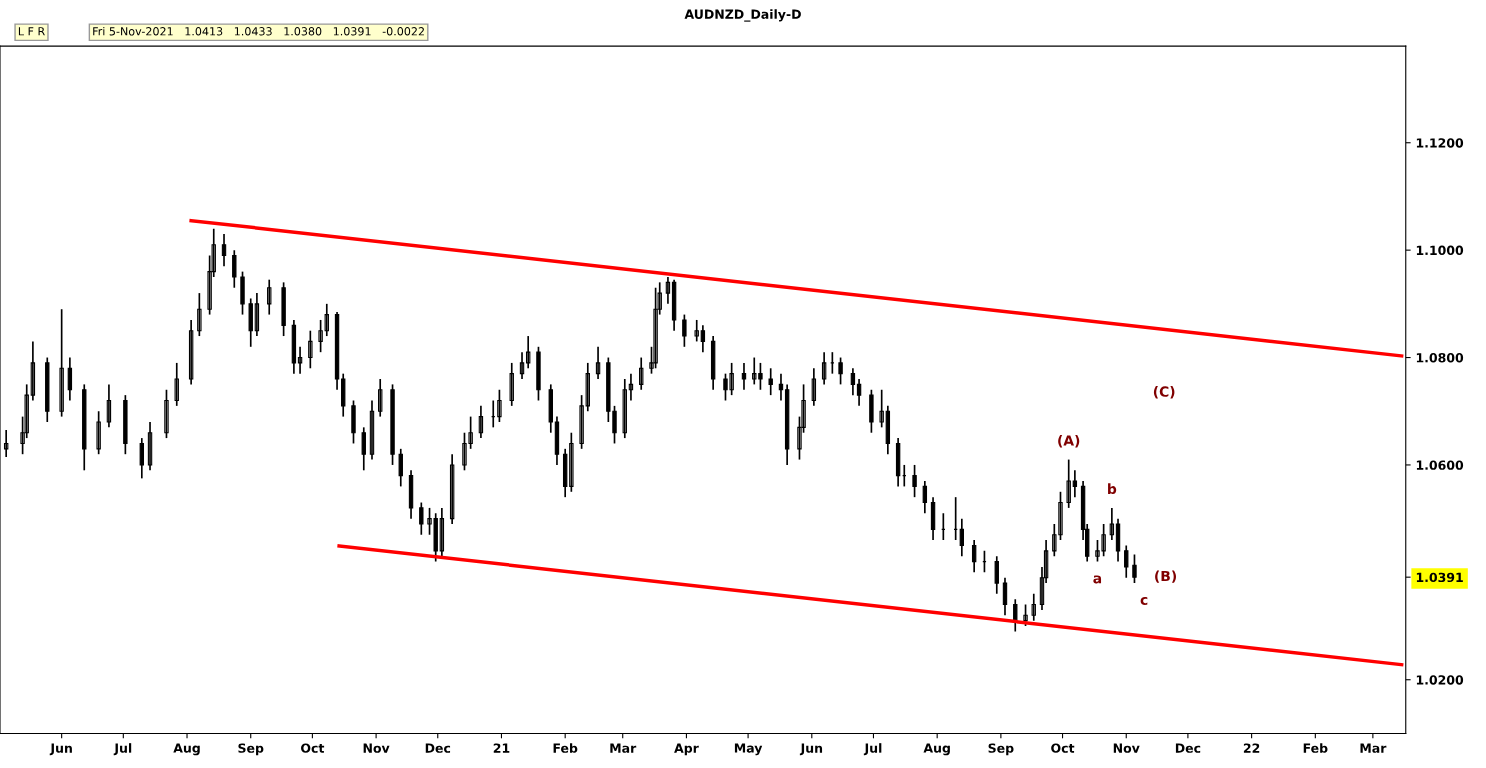 Image resolution: width=1486 pixels, height=768 pixels. What do you see at coordinates (1251, 748) in the screenshot?
I see `x-tick-label: 22` at bounding box center [1251, 748].